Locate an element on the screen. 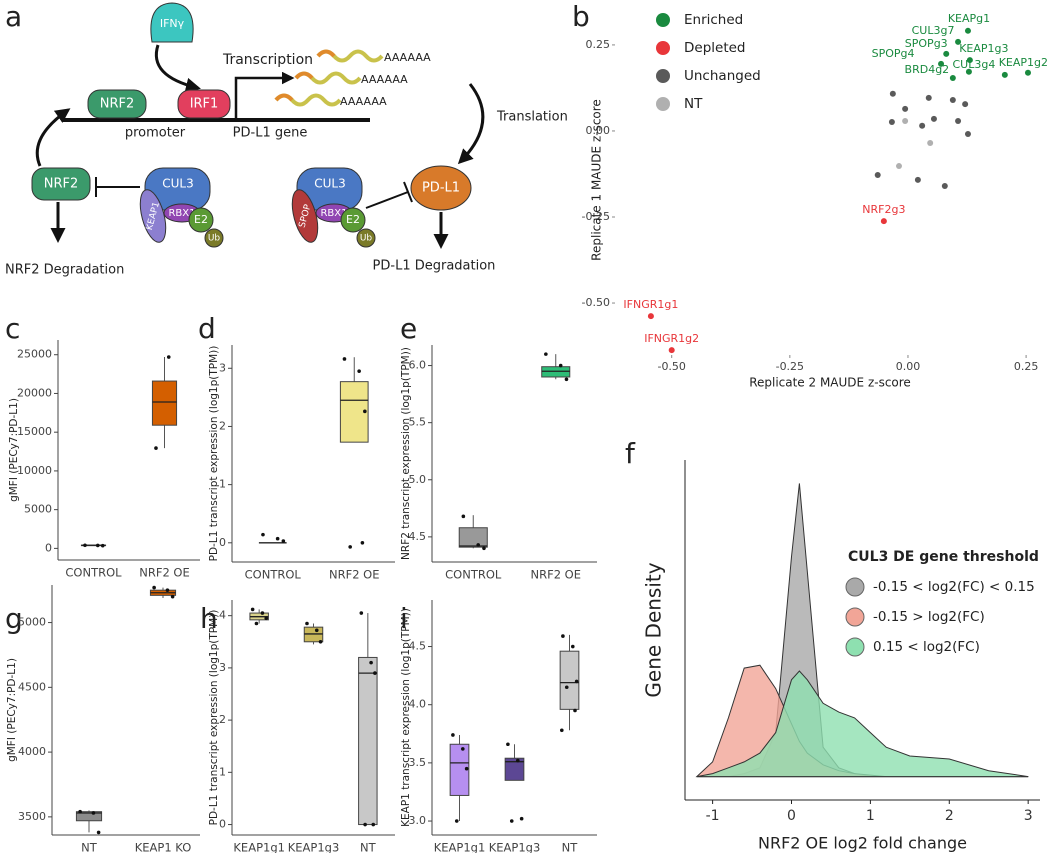  y-tick-label: 25000 is located at coordinates (34, 354).